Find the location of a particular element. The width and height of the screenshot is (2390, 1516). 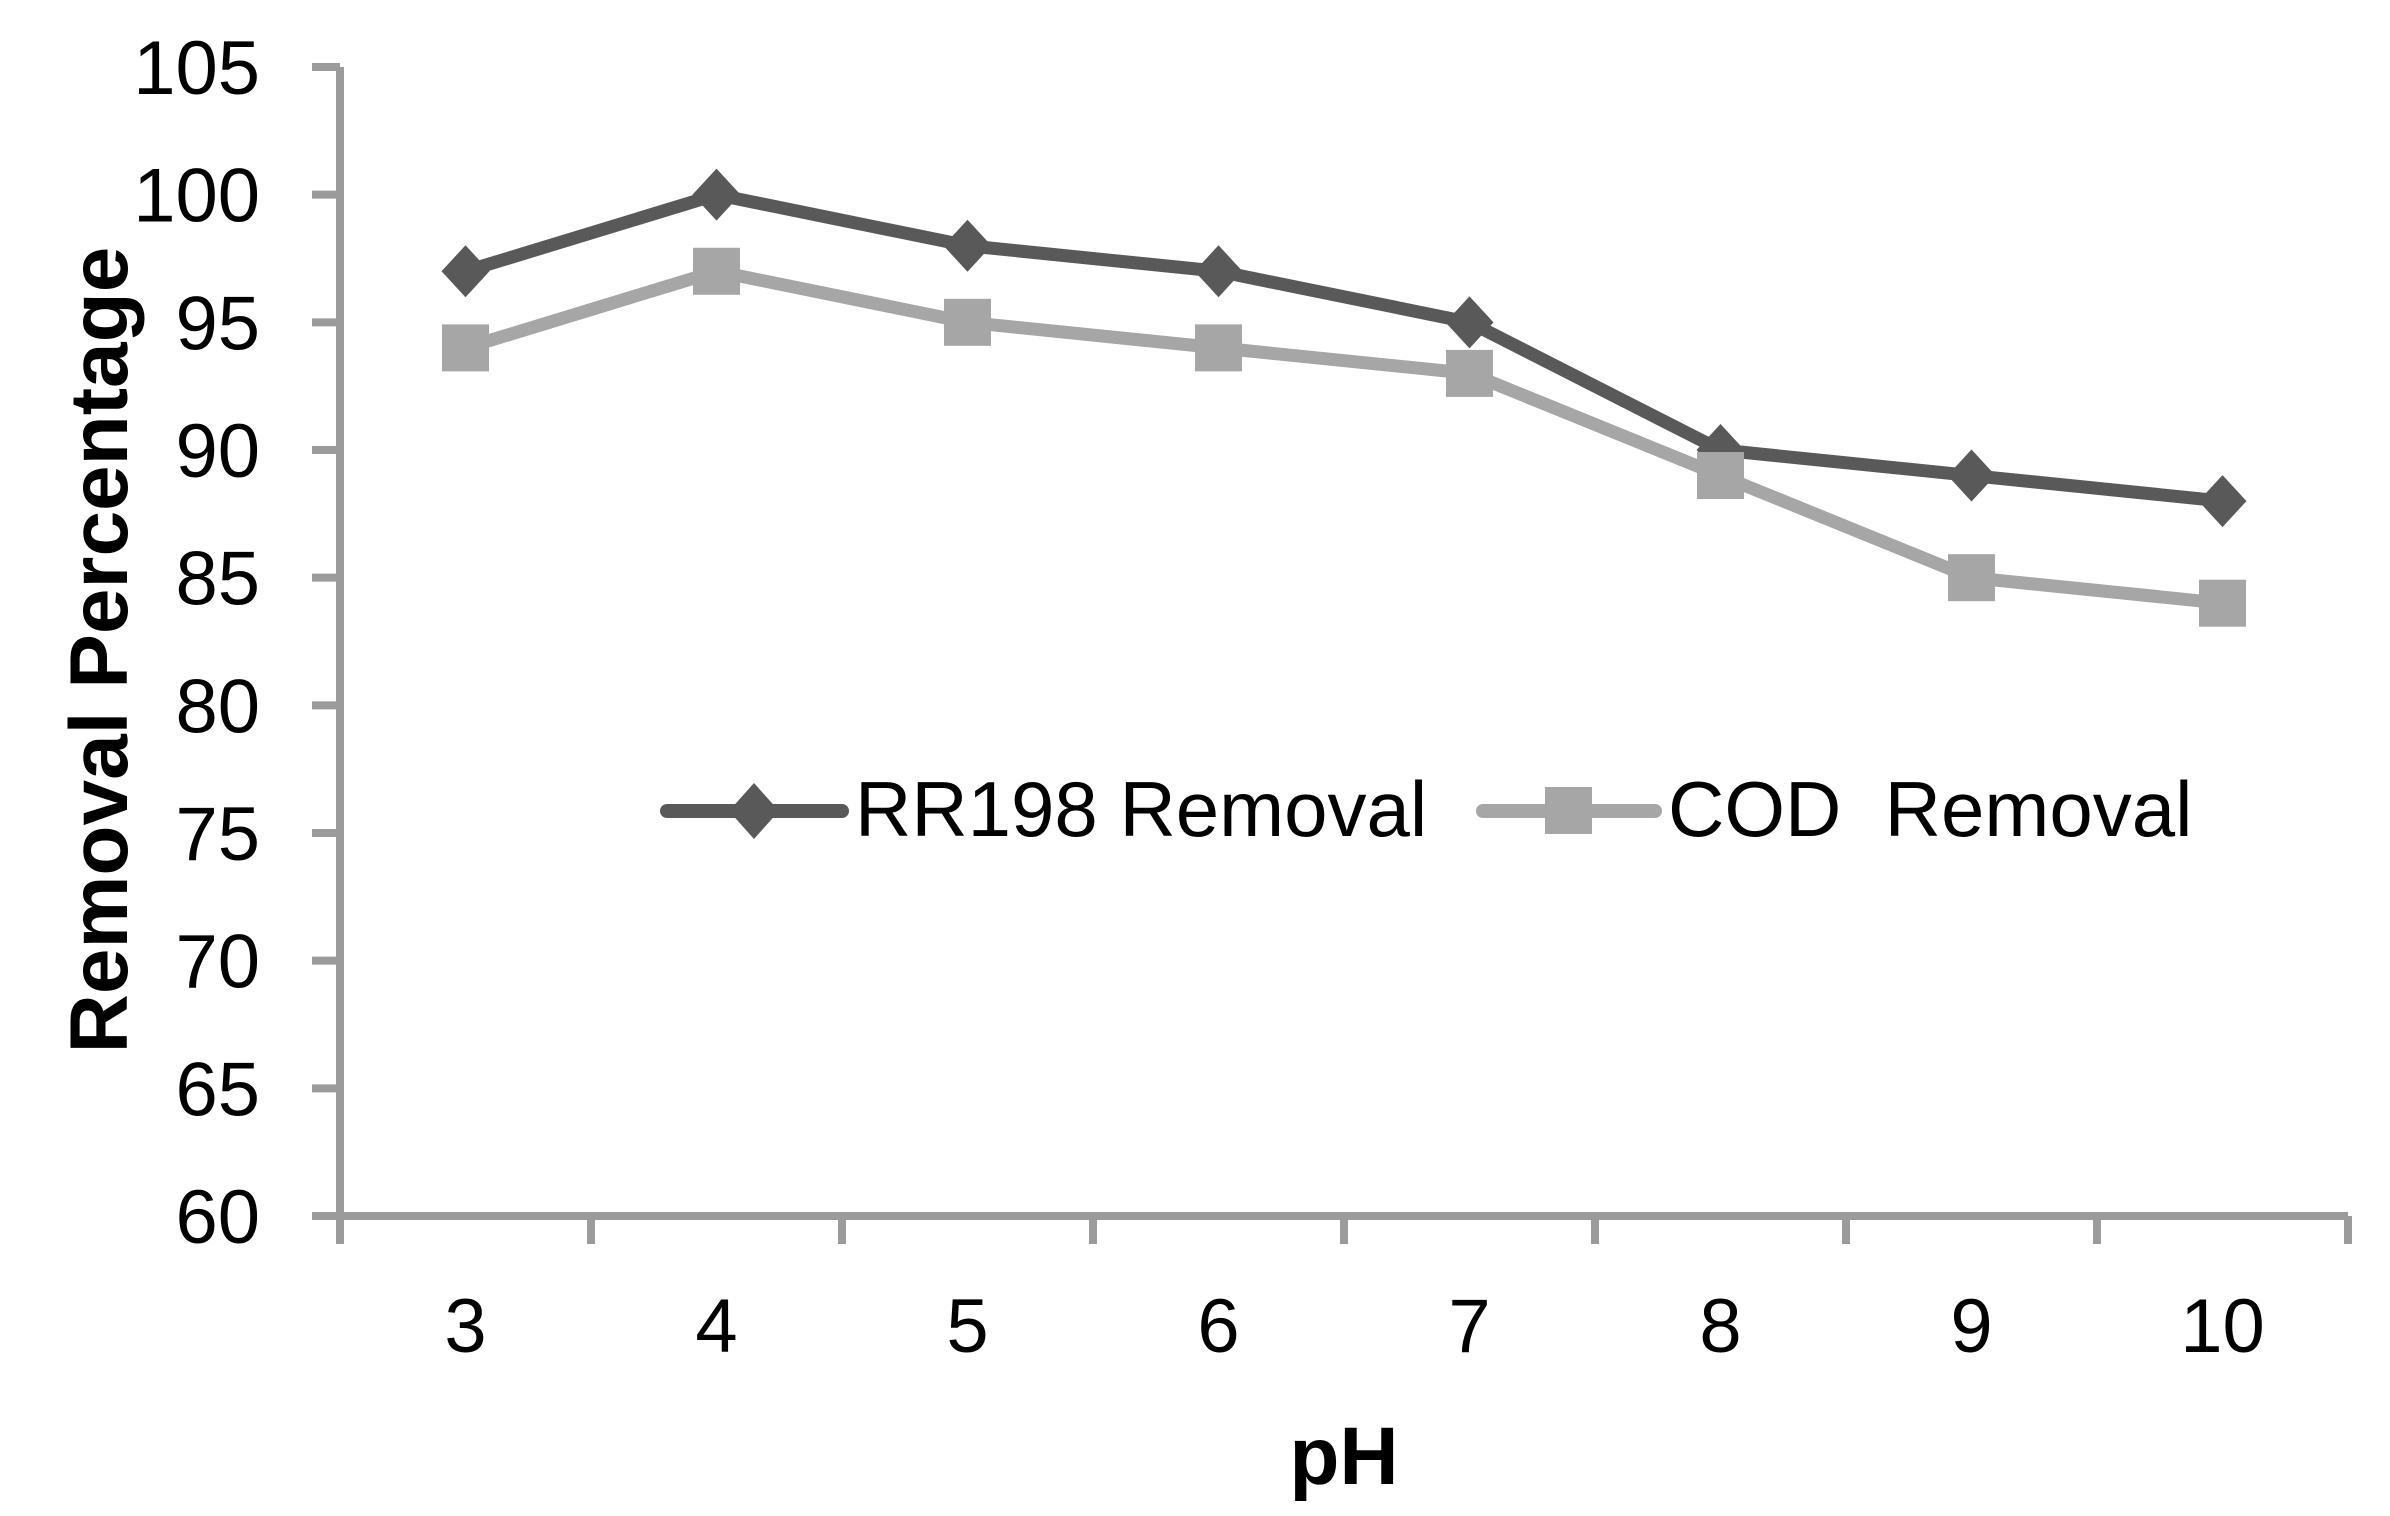

x-axis-tick-label: 5 is located at coordinates (967, 1326).